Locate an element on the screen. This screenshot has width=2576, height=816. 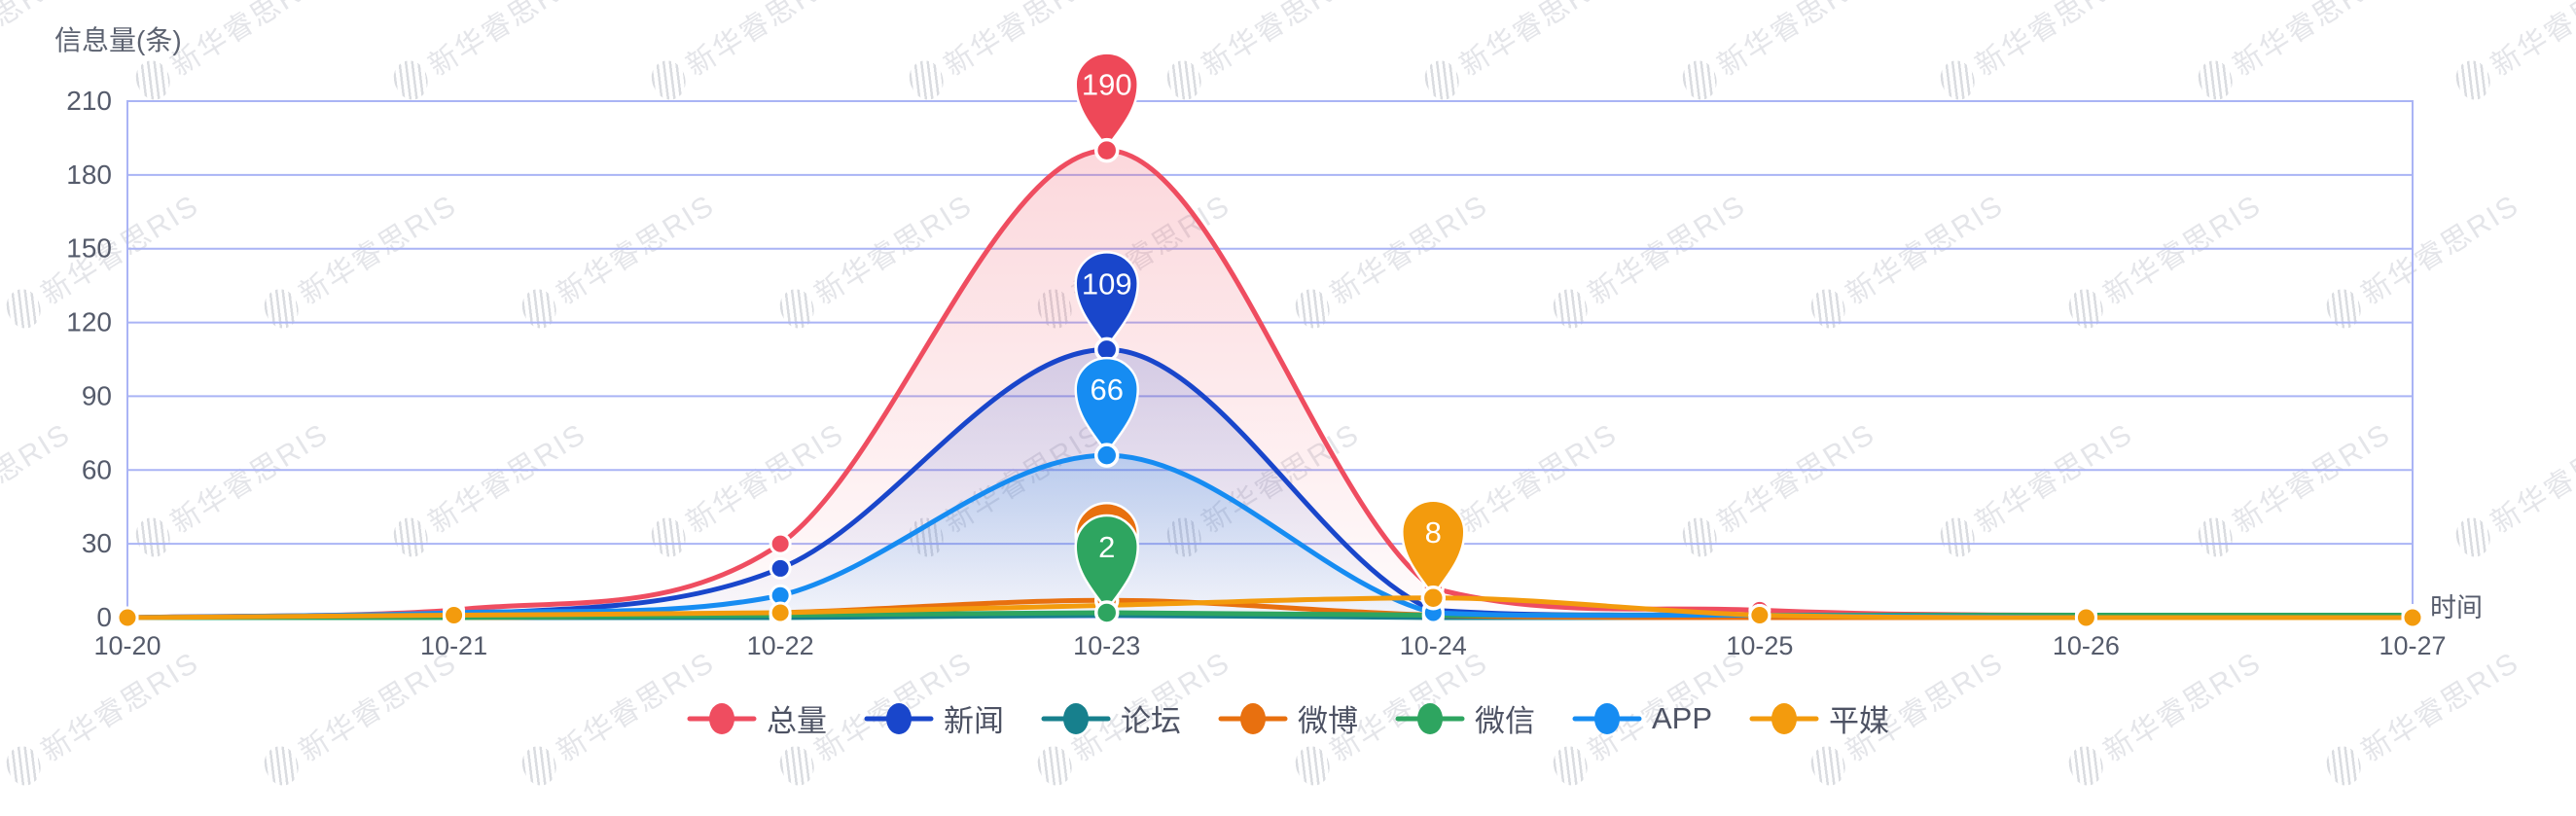
legend-label: APP is located at coordinates (1682, 717).